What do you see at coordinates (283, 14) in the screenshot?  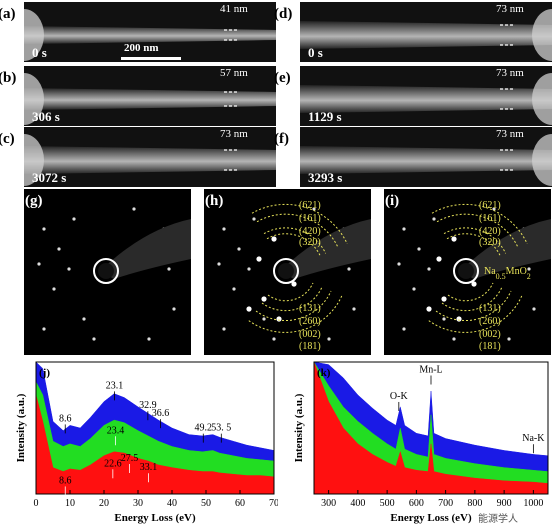 I see `panel-label: (d)` at bounding box center [283, 14].